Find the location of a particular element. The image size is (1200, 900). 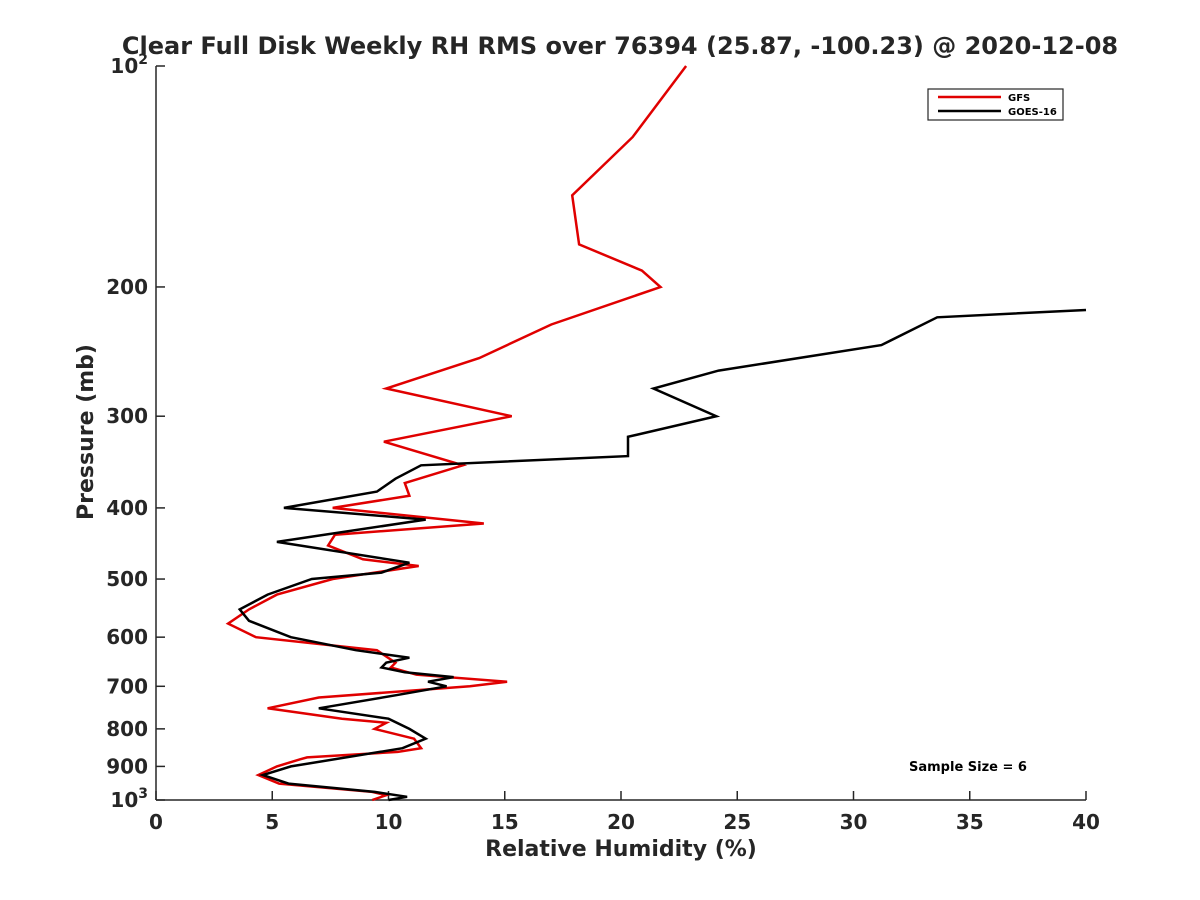

x-tick-label: 30 is located at coordinates (854, 822).